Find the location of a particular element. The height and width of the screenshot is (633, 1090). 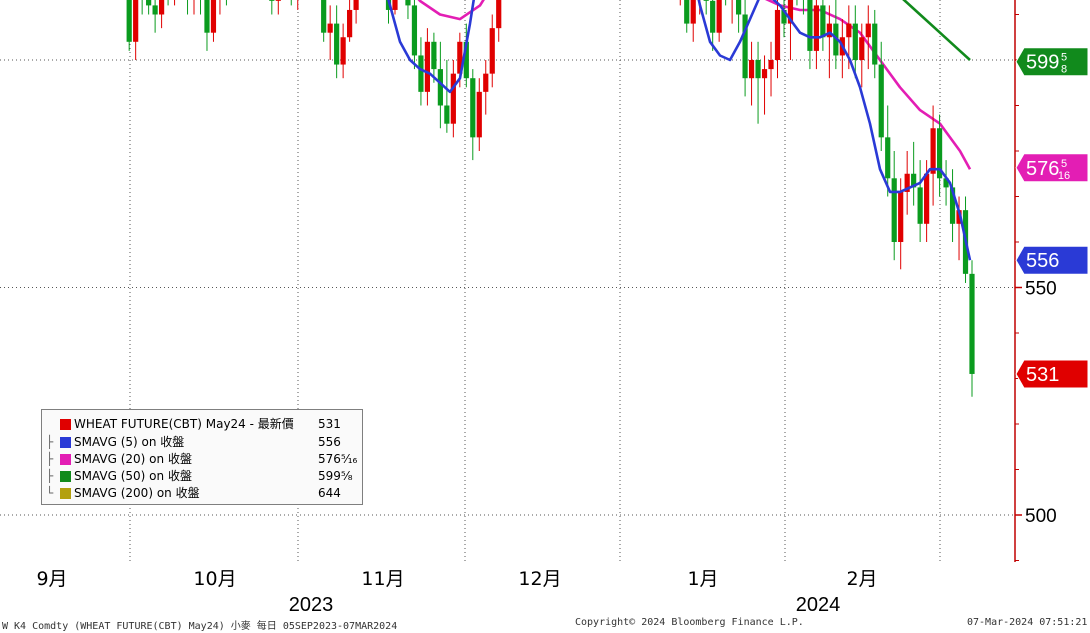

badge-frac-den: 16 is located at coordinates (1064, 176).